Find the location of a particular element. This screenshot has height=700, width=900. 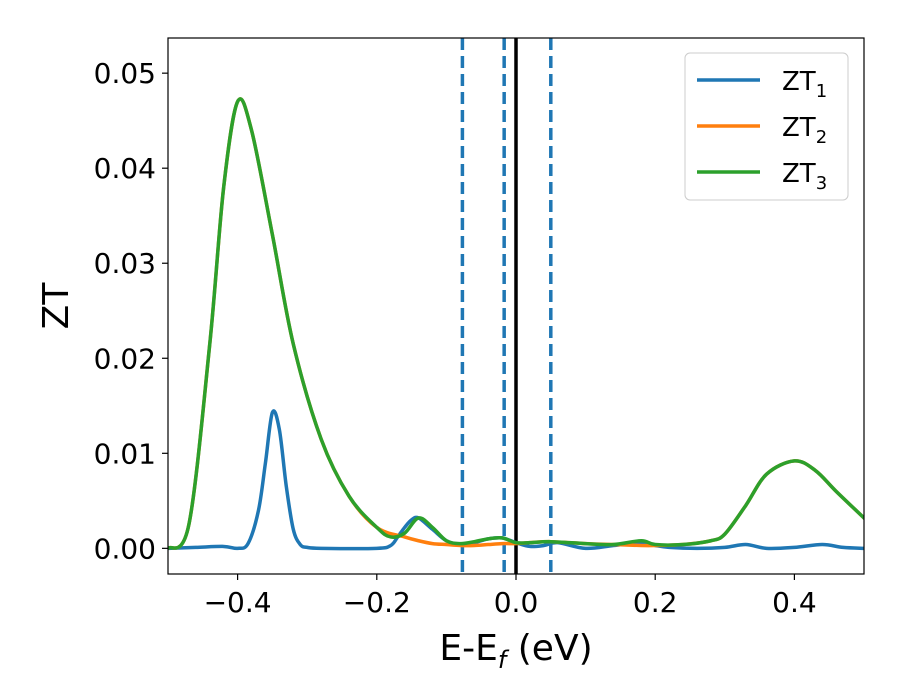

x-axis-ticks: −0.4 −0.2 0.0 0.2 0.4 is located at coordinates (510, 596).